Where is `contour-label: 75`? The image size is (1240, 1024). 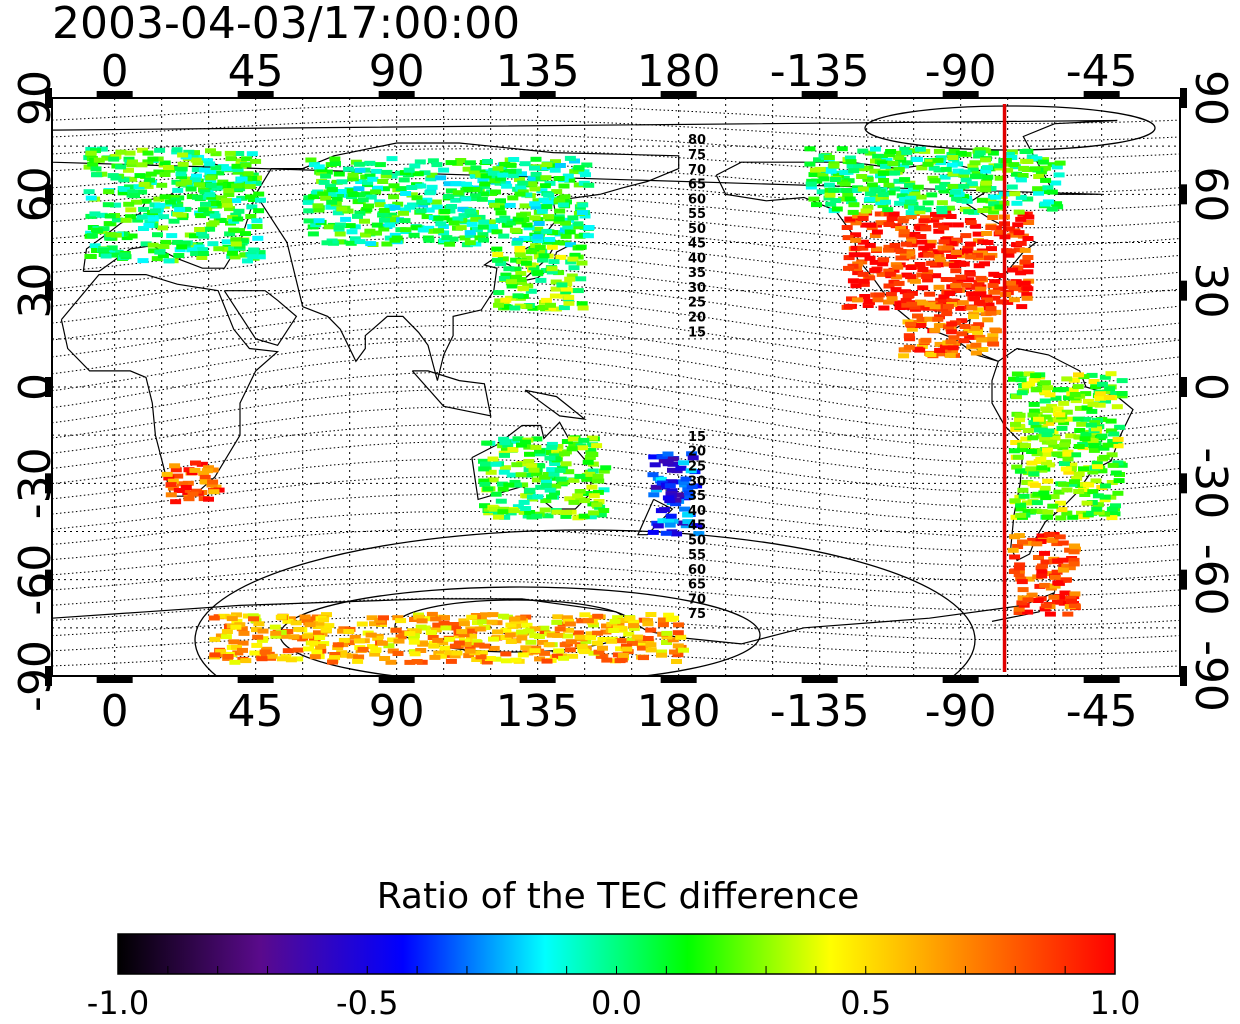 contour-label: 75 is located at coordinates (697, 155).